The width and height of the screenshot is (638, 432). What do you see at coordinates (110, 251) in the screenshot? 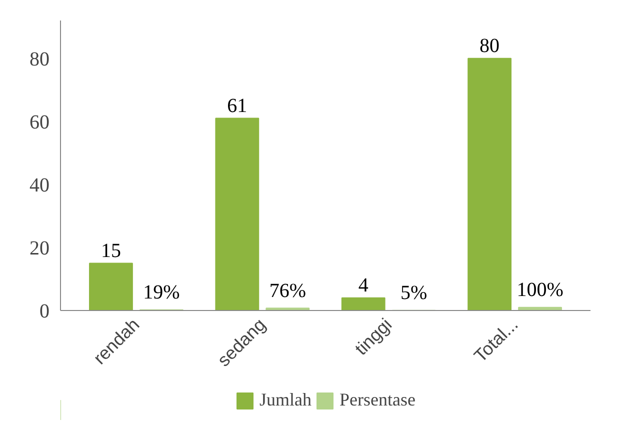
I see `data-label: 15` at bounding box center [110, 251].